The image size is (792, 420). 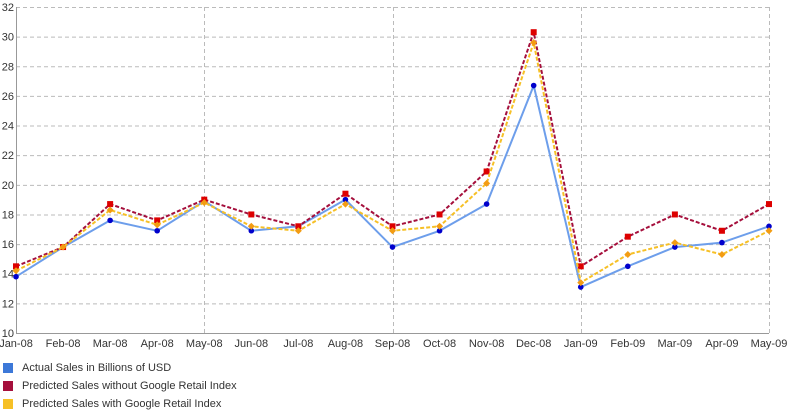 I want to click on x-tick-label: Jun-08, so click(x=251, y=344).